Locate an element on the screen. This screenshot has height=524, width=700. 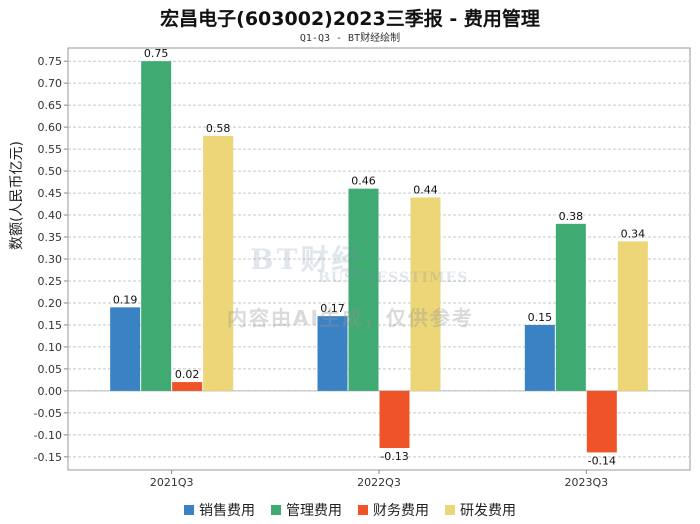
legend-label: 研发费用 is located at coordinates (488, 511).